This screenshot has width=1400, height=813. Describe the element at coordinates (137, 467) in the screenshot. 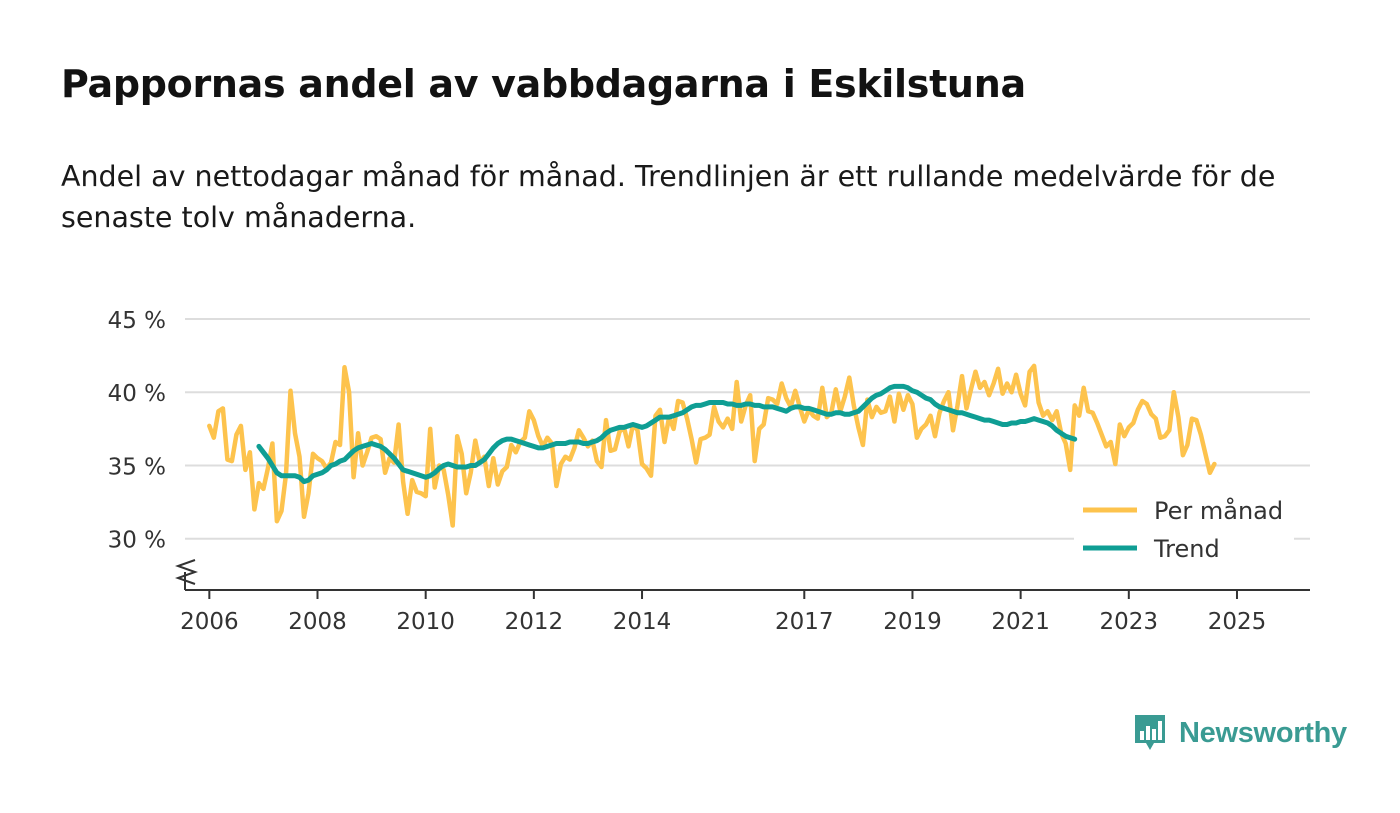

I see `y-tick-label: 35 %` at that location.